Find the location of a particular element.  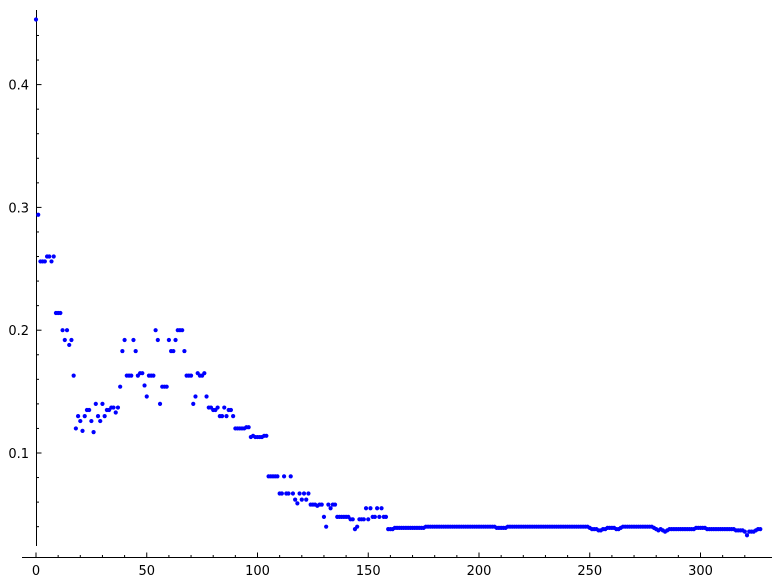

x-tick-label: 150 is located at coordinates (368, 571).